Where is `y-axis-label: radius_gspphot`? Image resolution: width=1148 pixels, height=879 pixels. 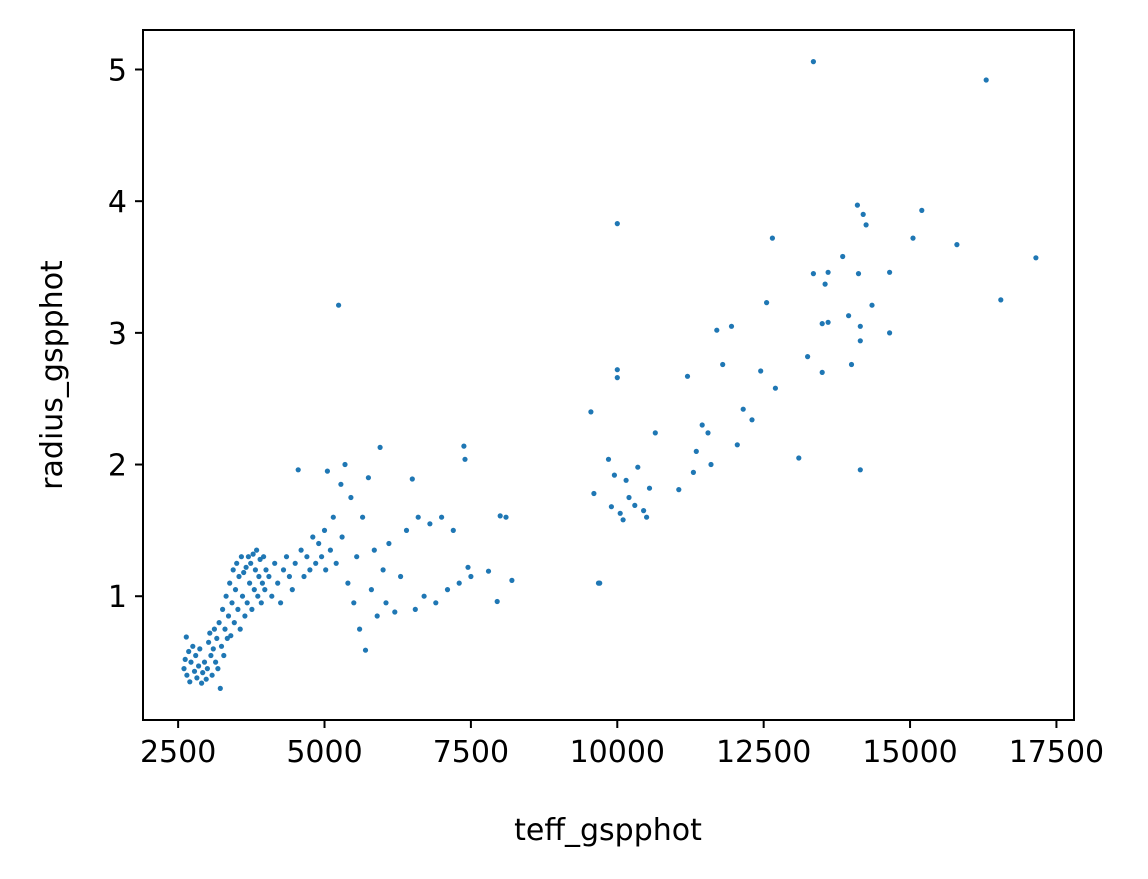
y-axis-label: radius_gspphot is located at coordinates (52, 375).